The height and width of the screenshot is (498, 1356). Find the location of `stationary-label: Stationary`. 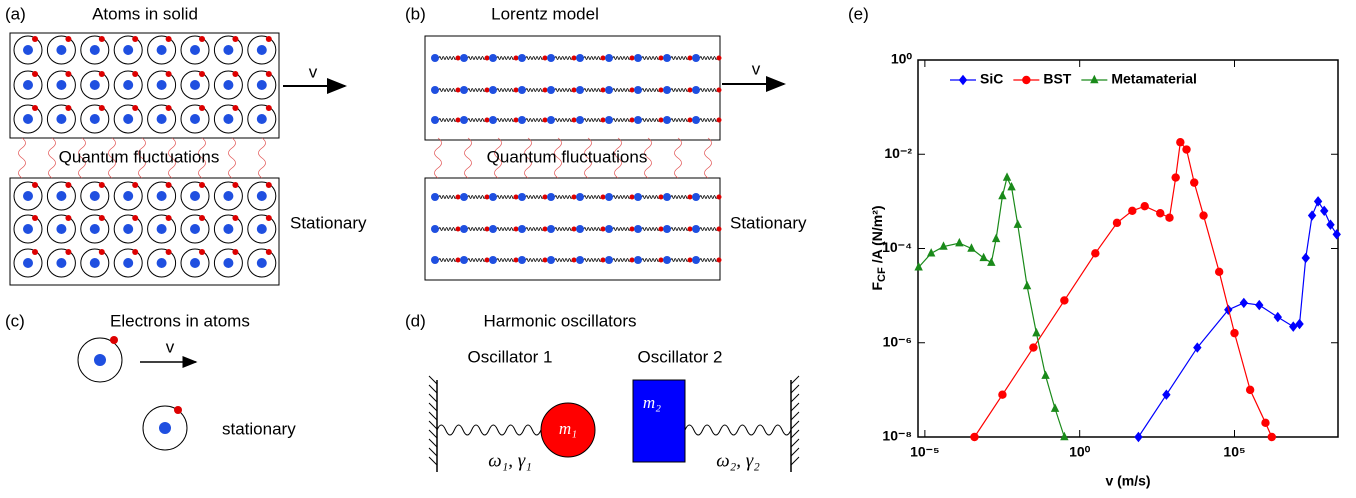

stationary-label: Stationary is located at coordinates (768, 222).